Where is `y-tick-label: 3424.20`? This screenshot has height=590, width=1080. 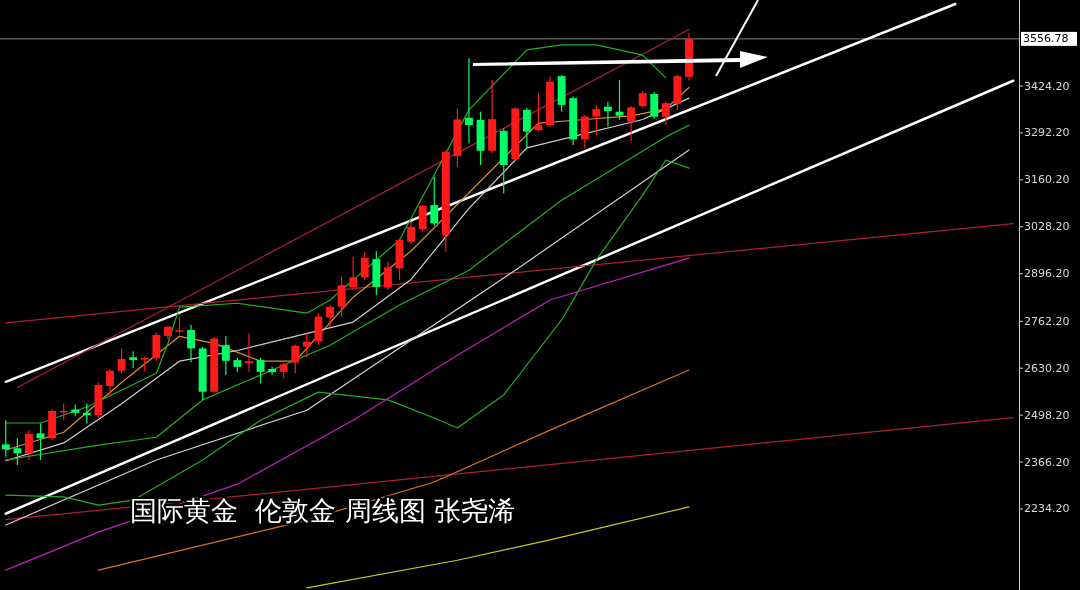
y-tick-label: 3424.20 is located at coordinates (1047, 86).